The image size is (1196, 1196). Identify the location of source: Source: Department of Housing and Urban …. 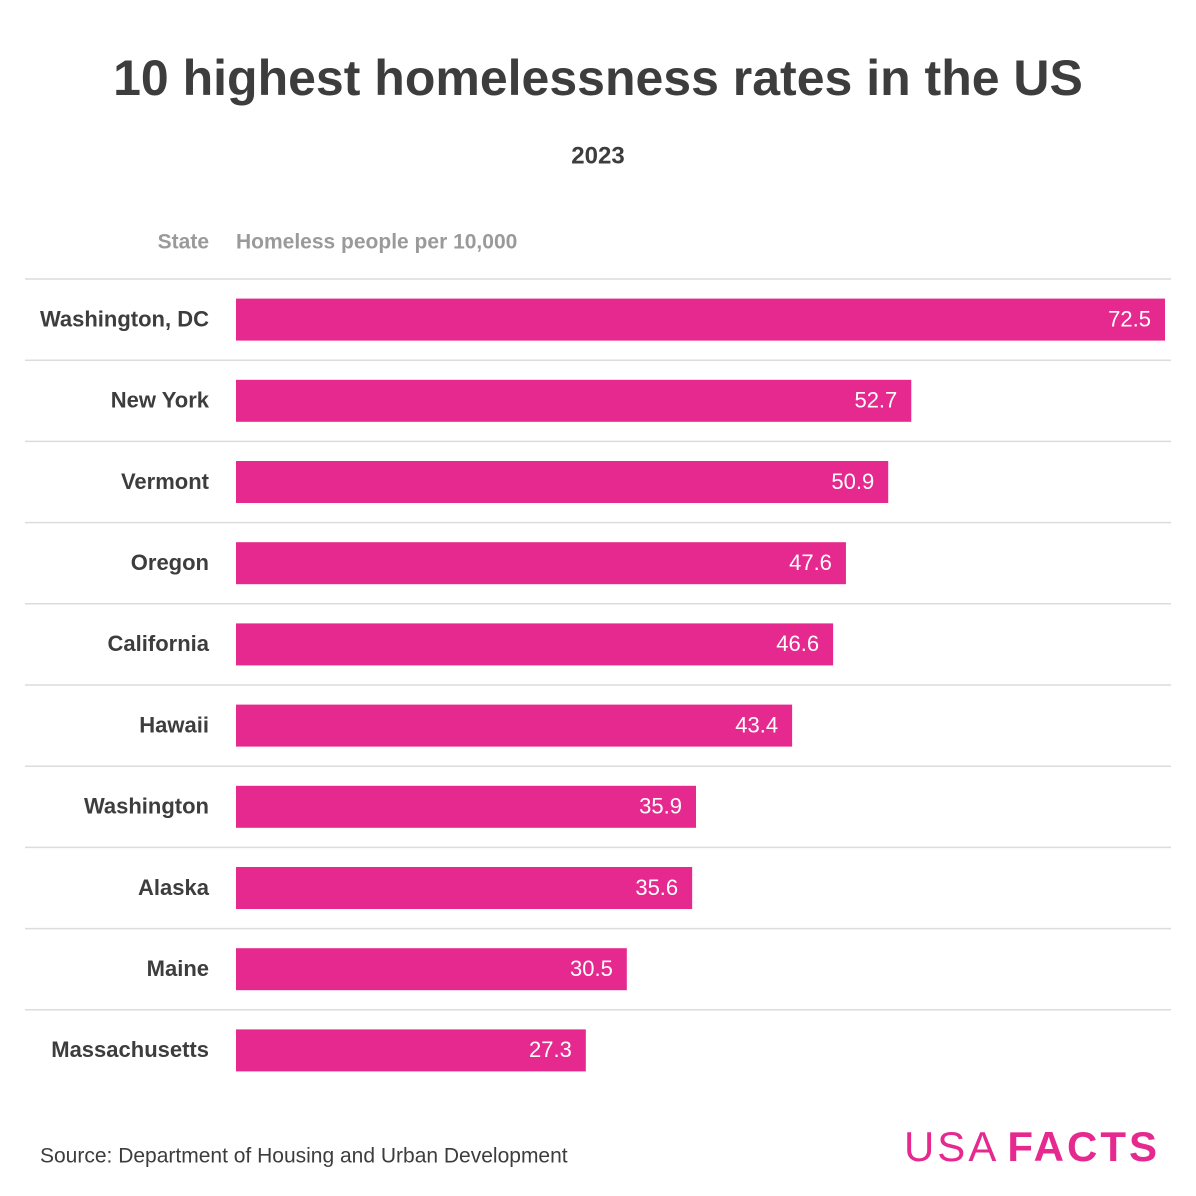
(304, 1156).